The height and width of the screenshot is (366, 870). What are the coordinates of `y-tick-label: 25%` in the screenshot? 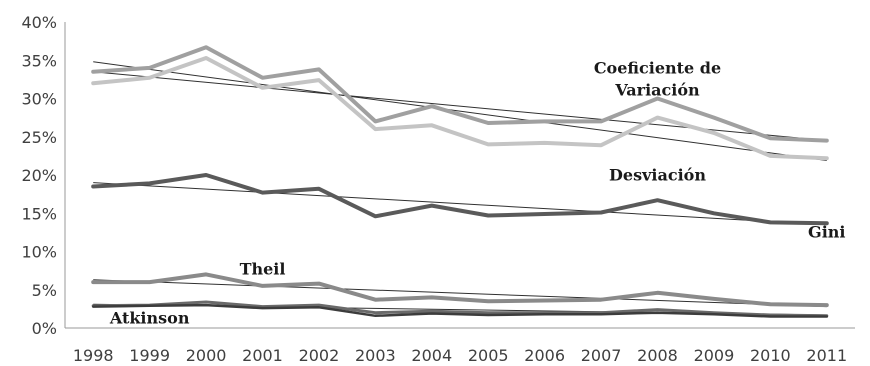 It's located at (39, 137).